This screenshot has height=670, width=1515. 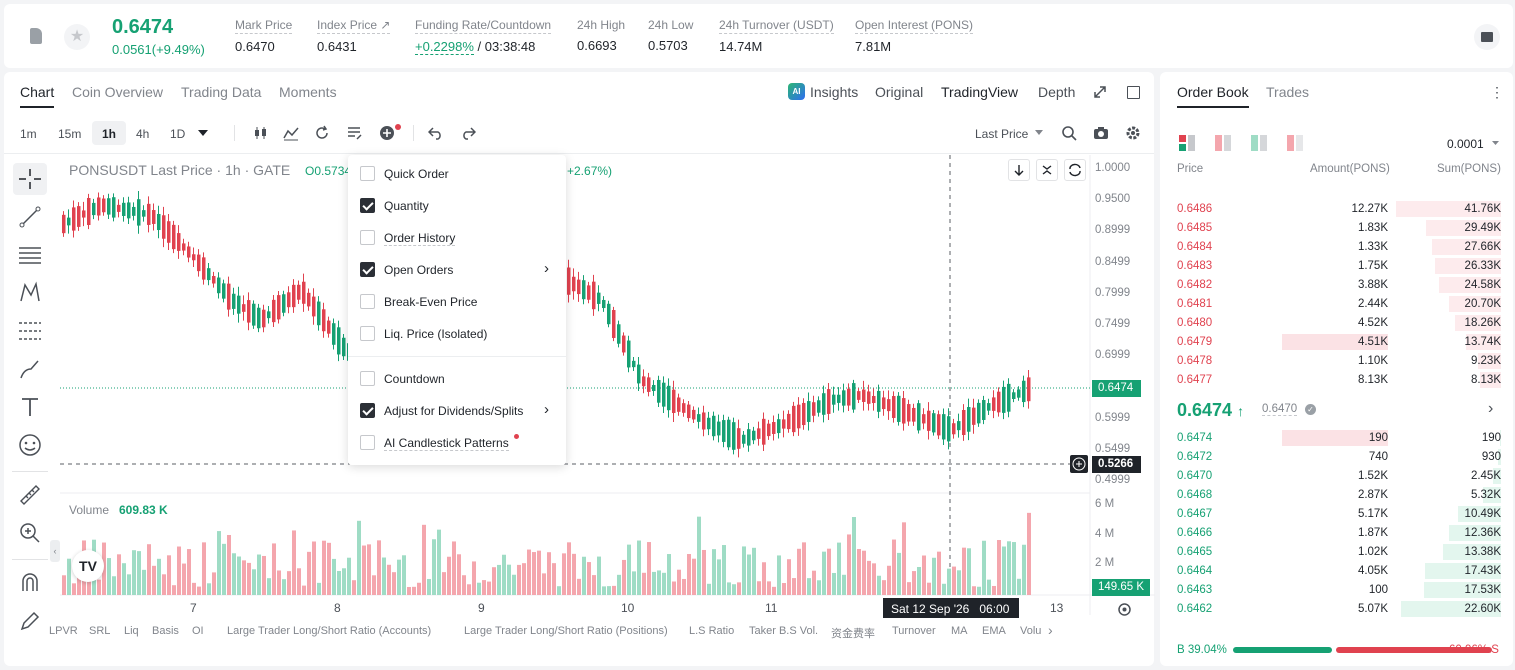 I want to click on tradingview-logo-icon: TV, so click(x=88, y=566).